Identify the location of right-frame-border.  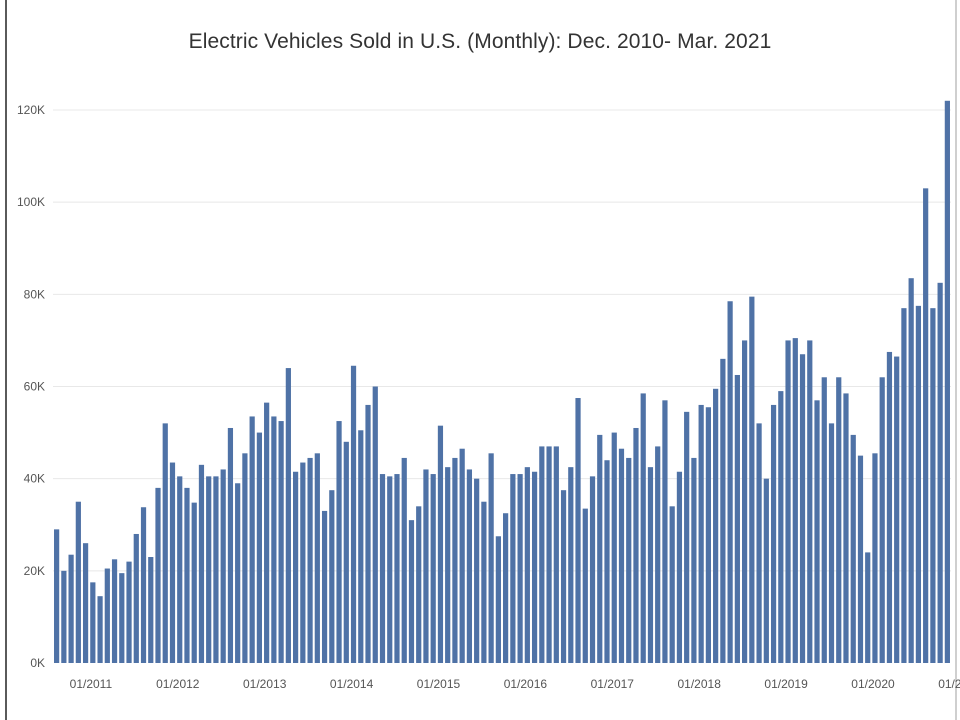
(956, 360).